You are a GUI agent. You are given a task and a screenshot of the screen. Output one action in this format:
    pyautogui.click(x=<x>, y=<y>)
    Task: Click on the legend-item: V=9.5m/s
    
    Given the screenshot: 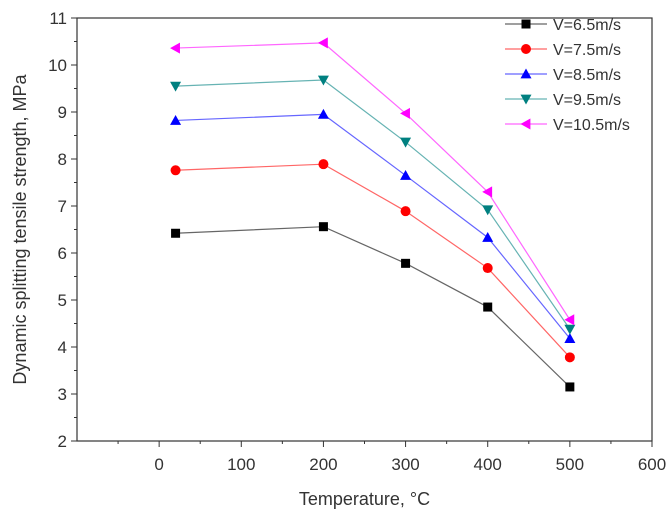 What is the action you would take?
    pyautogui.click(x=563, y=100)
    